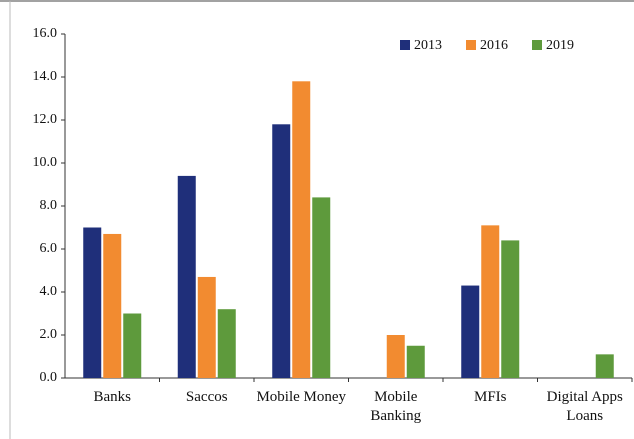  I want to click on y-tick-label: 2.0, so click(49, 334).